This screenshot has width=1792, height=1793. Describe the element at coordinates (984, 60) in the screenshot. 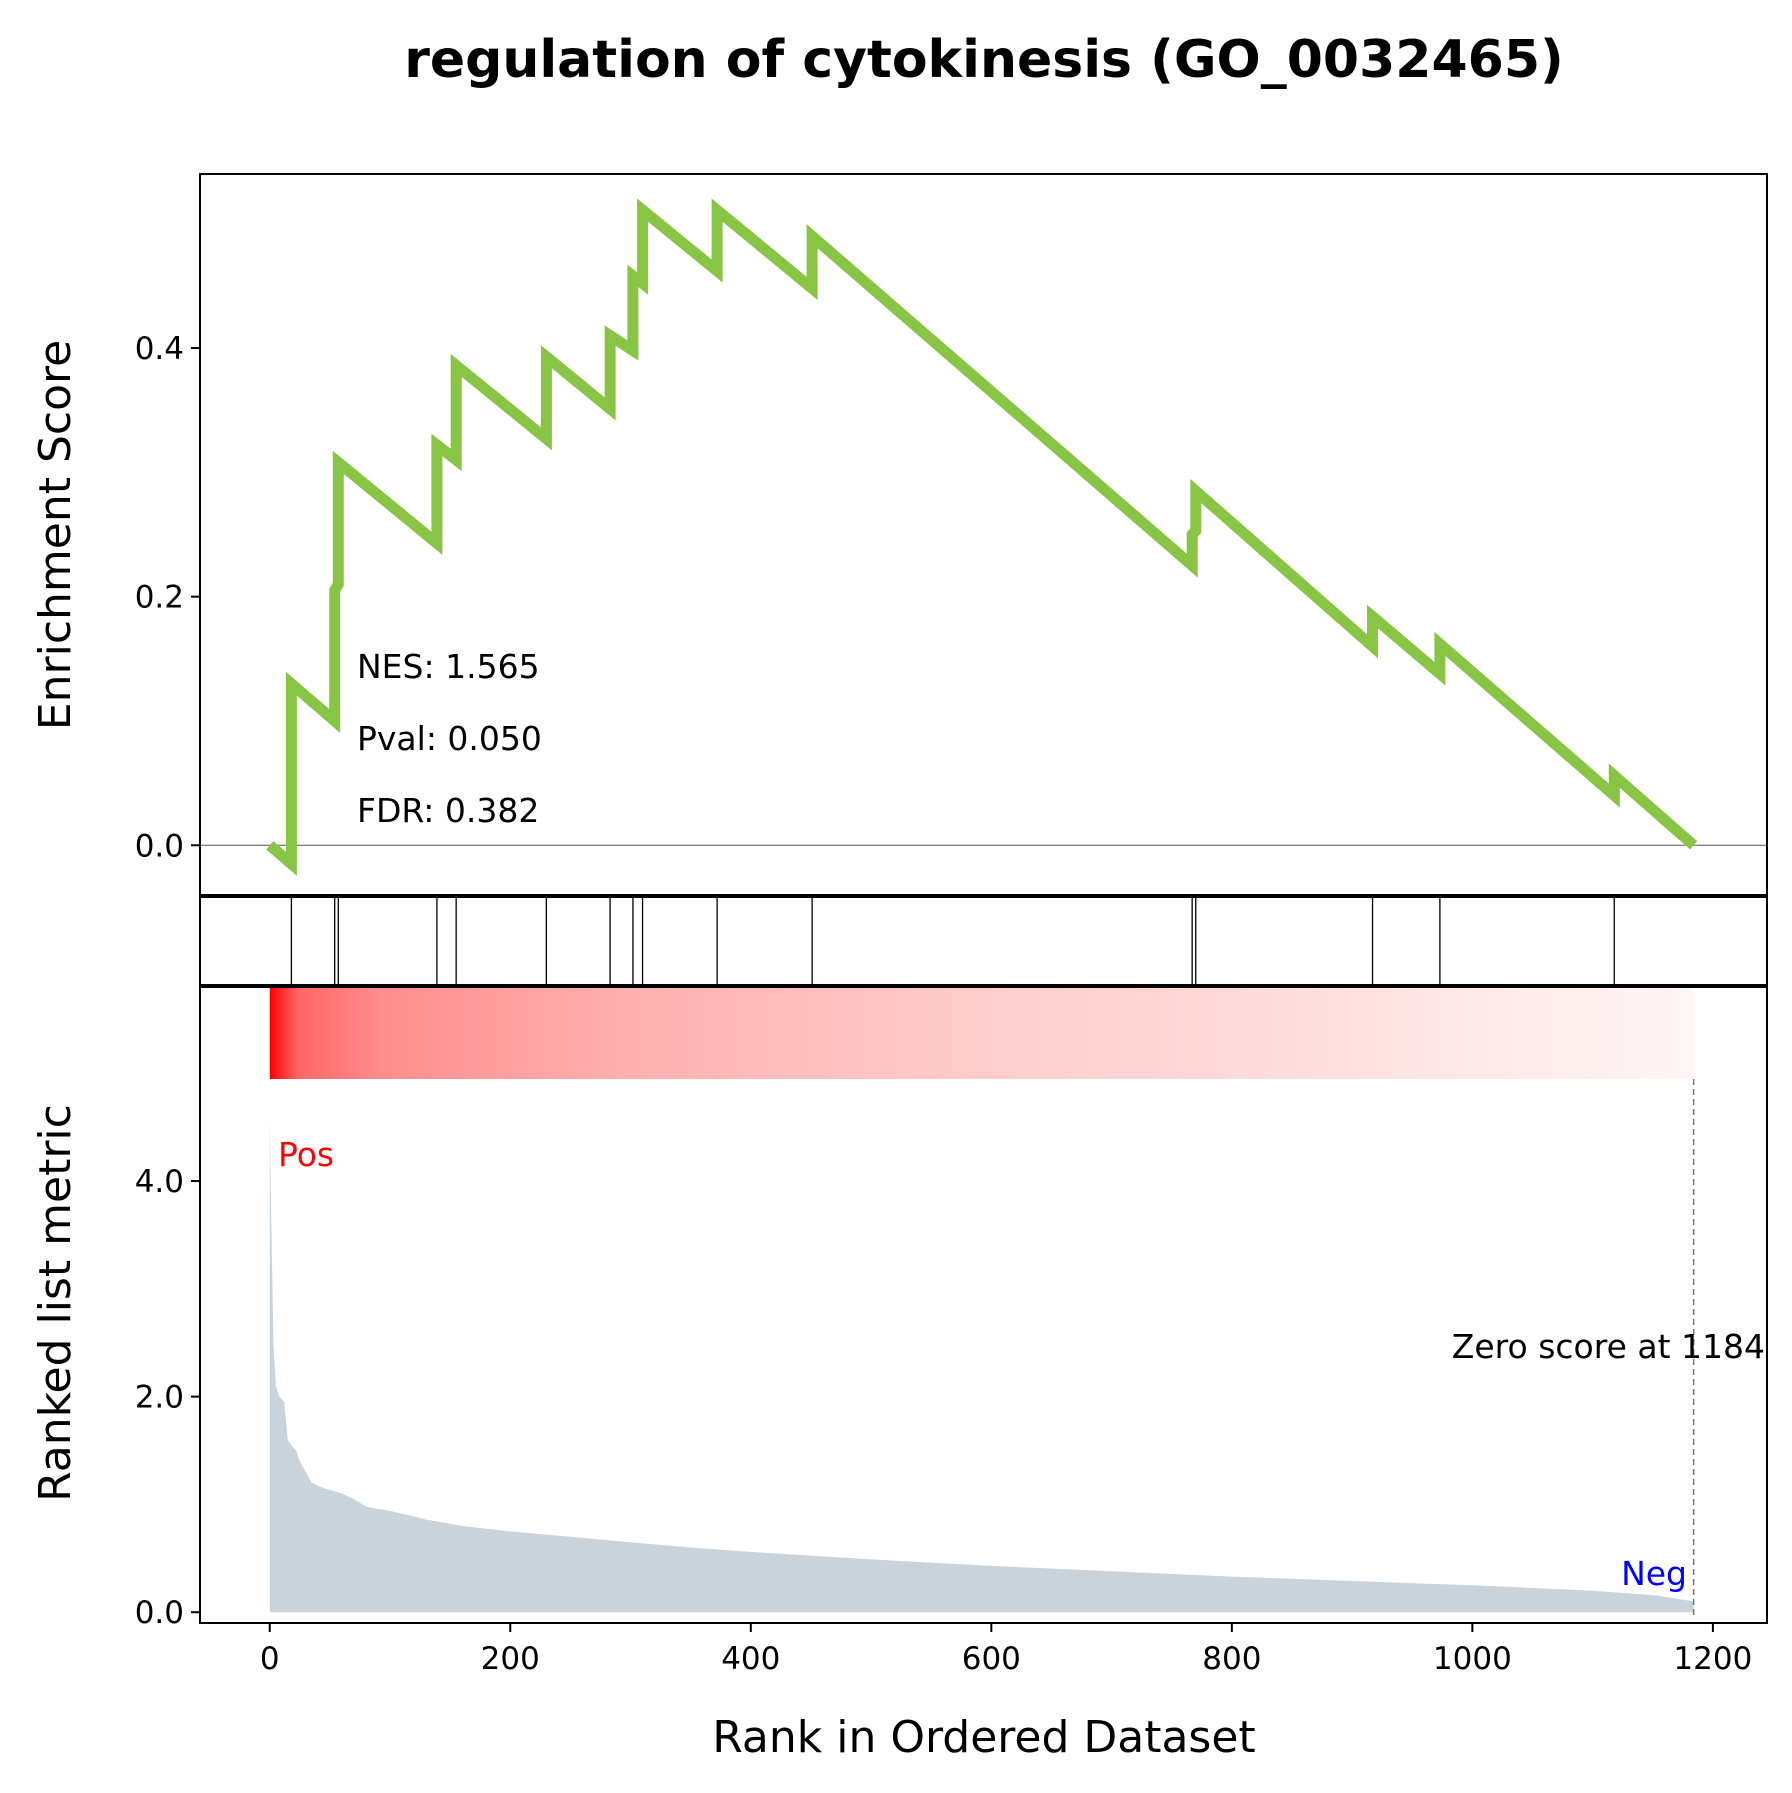

I see `chart-title: regulation of cytokinesis (GO_0032465)` at that location.